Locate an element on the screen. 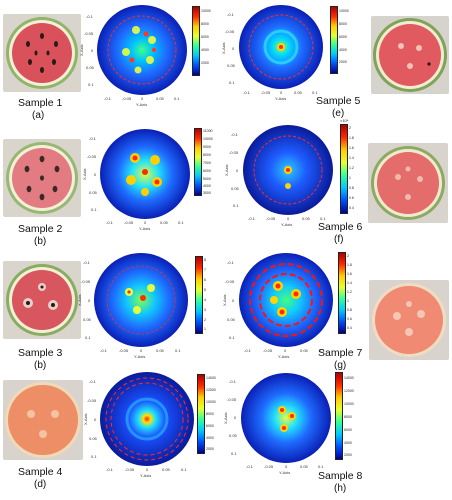 The width and height of the screenshot is (452, 500). panel-letter-a: (a) is located at coordinates (38, 115).